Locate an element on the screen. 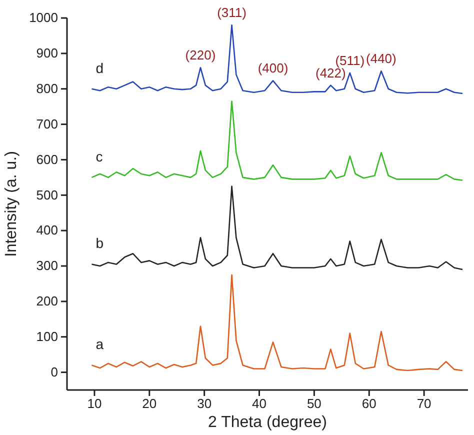  annotation: (311) is located at coordinates (231, 12).